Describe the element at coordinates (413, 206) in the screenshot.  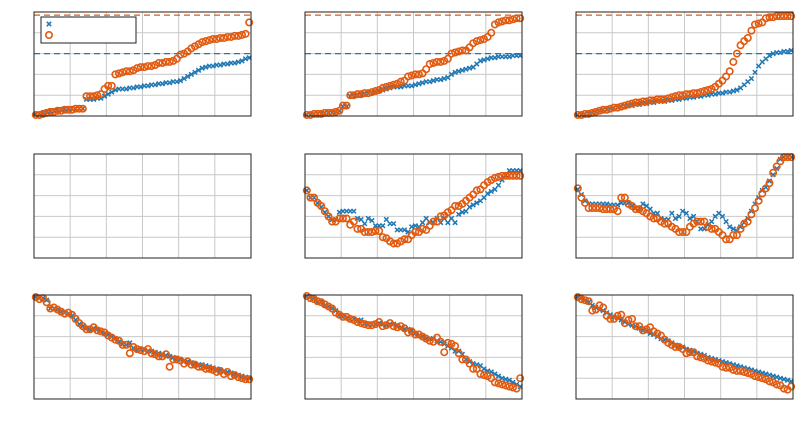
I see `subplot-r2-c2` at that location.